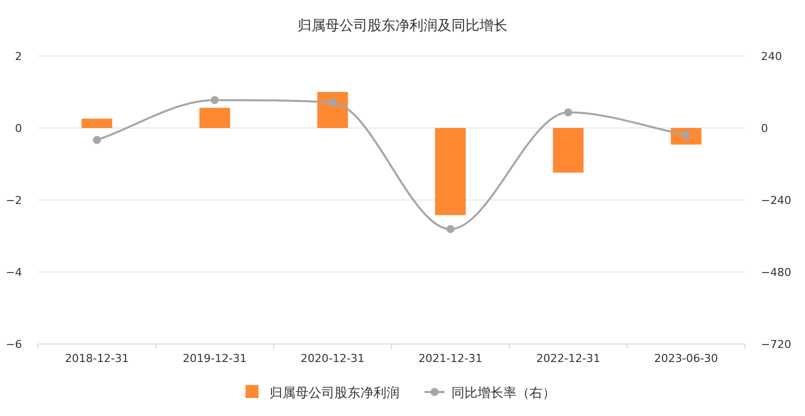 Image resolution: width=805 pixels, height=416 pixels. Describe the element at coordinates (450, 358) in the screenshot. I see `x-tick-label: 2021-12-31` at that location.